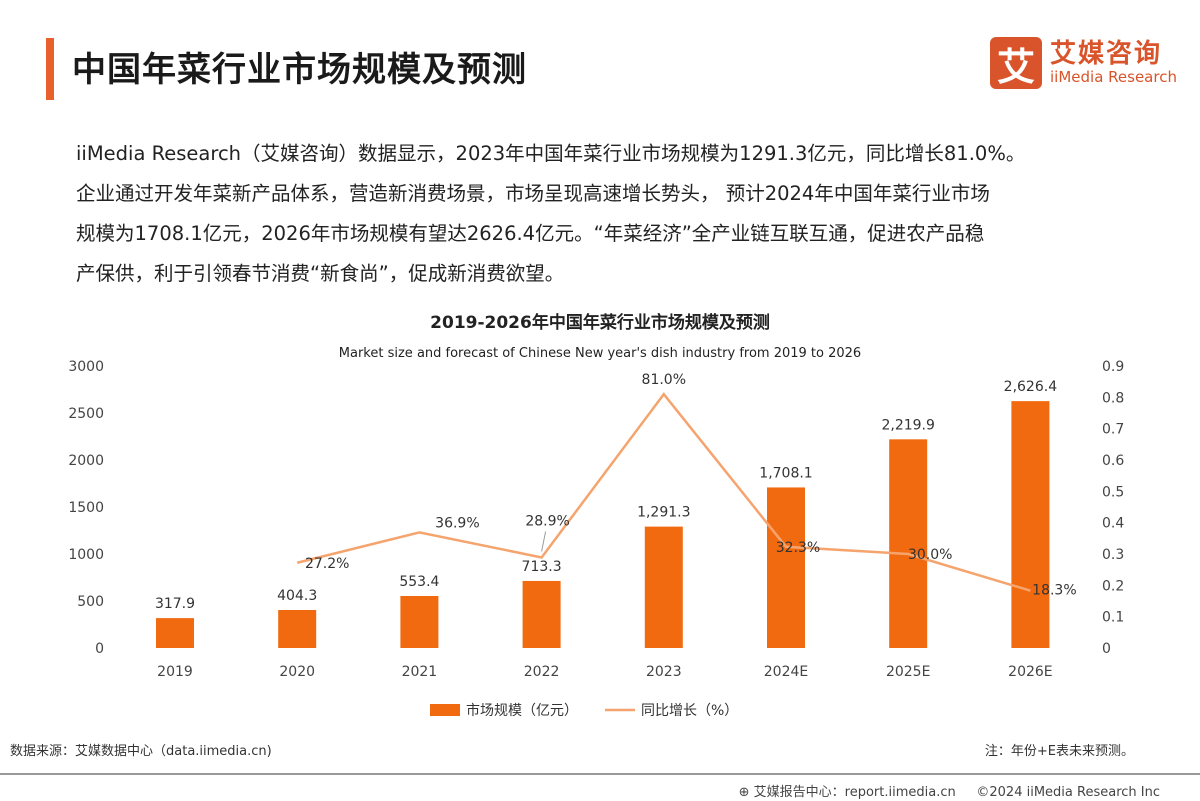 Image resolution: width=1200 pixels, height=801 pixels. What do you see at coordinates (689, 711) in the screenshot?
I see `legend-line-label: 同比增长（%）` at bounding box center [689, 711].